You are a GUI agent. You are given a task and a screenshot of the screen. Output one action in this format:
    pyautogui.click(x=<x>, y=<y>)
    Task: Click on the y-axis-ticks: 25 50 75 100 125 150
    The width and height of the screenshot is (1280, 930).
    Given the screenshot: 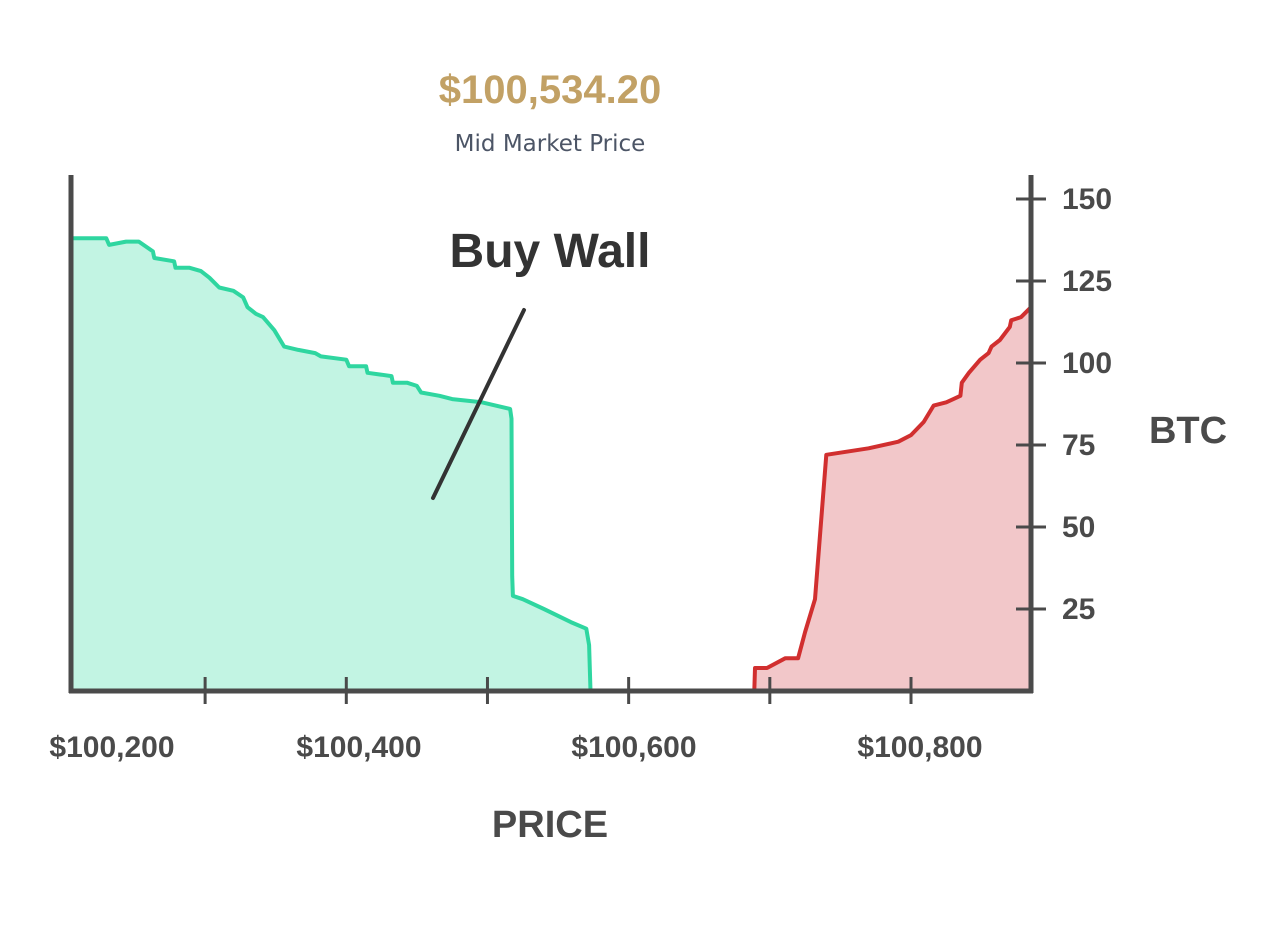 What is the action you would take?
    pyautogui.click(x=1064, y=404)
    